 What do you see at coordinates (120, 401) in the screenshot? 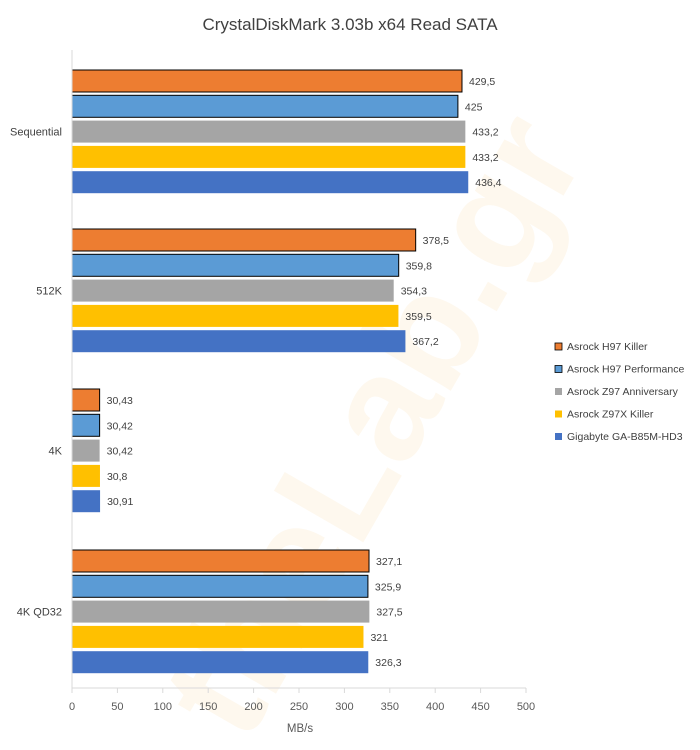
I see `data-label: 30,43` at bounding box center [120, 401].